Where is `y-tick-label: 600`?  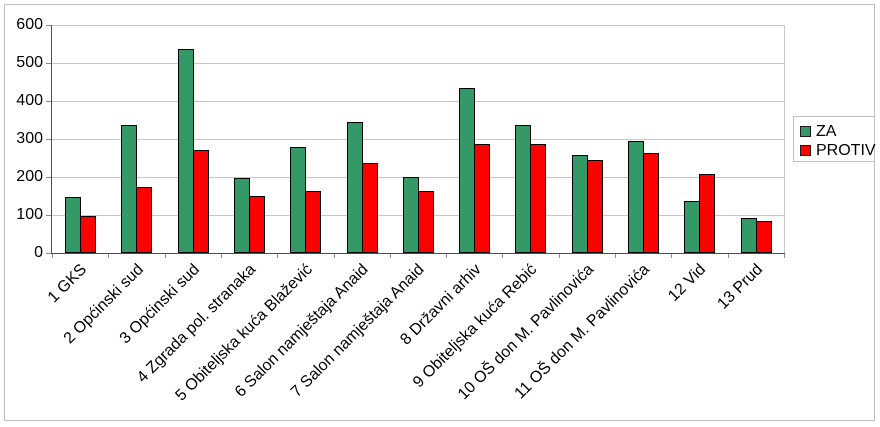
y-tick-label: 600 is located at coordinates (29, 24).